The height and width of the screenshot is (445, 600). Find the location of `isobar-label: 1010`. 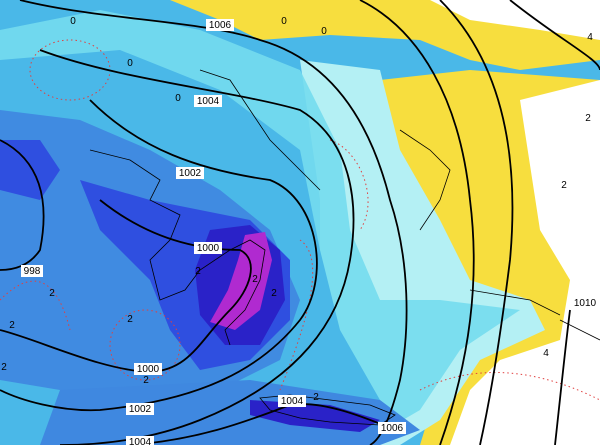

isobar-label: 1010 is located at coordinates (585, 303).